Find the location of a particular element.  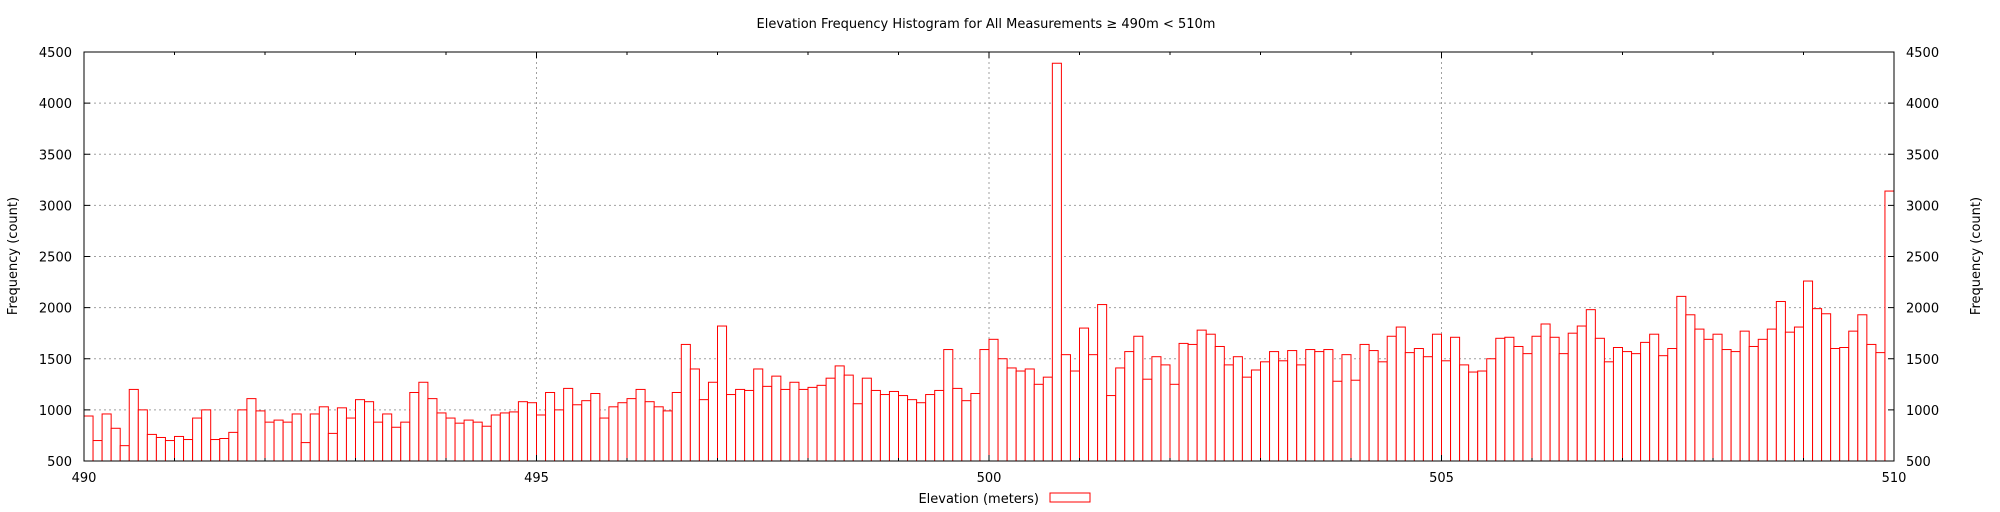

y2-tick-label: 3500 is located at coordinates (1922, 155).